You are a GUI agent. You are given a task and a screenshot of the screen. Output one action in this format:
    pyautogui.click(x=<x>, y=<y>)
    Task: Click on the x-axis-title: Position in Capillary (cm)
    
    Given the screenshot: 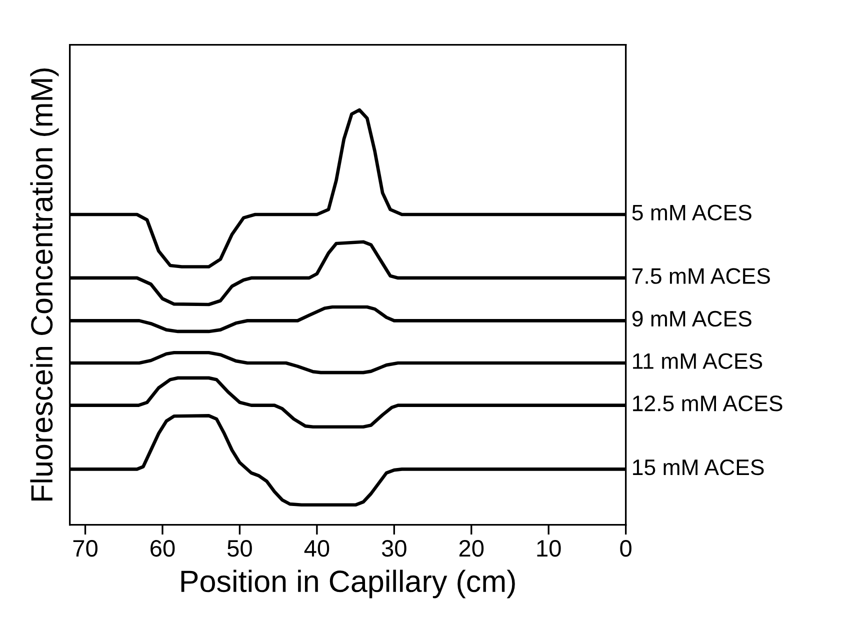 What is the action you would take?
    pyautogui.click(x=348, y=584)
    